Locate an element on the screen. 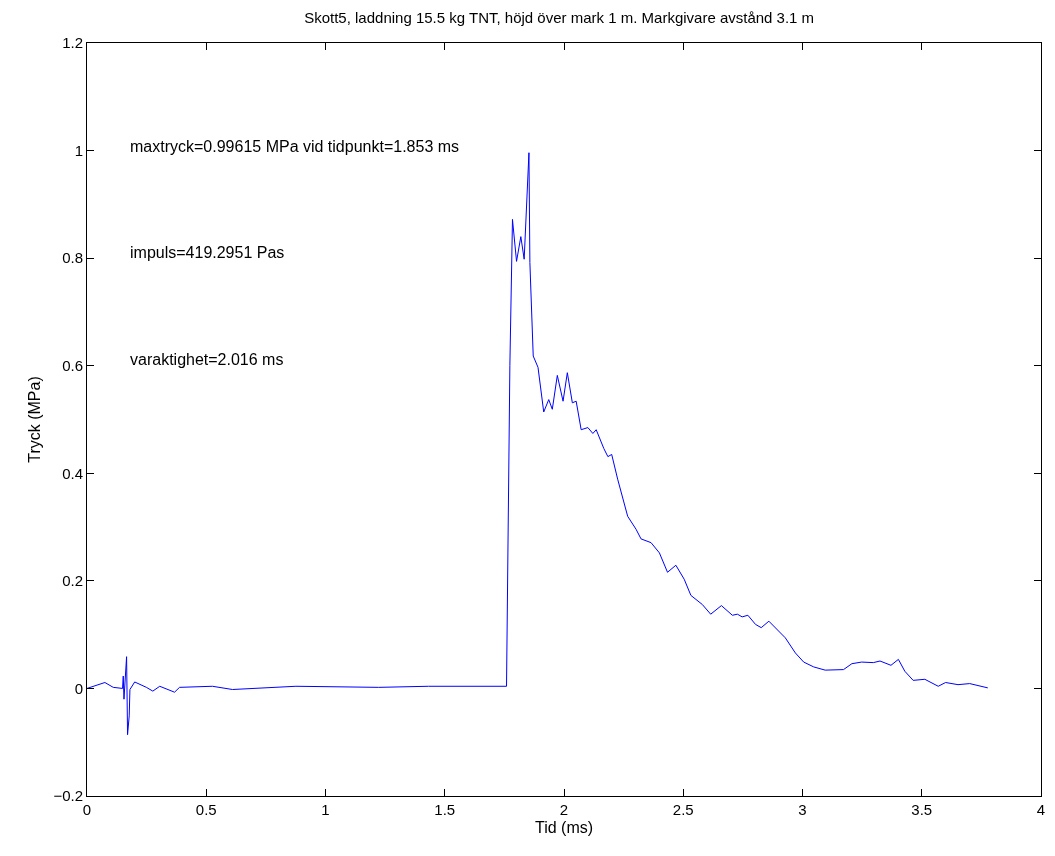  y-tick-label: 0.4 is located at coordinates (72, 473).